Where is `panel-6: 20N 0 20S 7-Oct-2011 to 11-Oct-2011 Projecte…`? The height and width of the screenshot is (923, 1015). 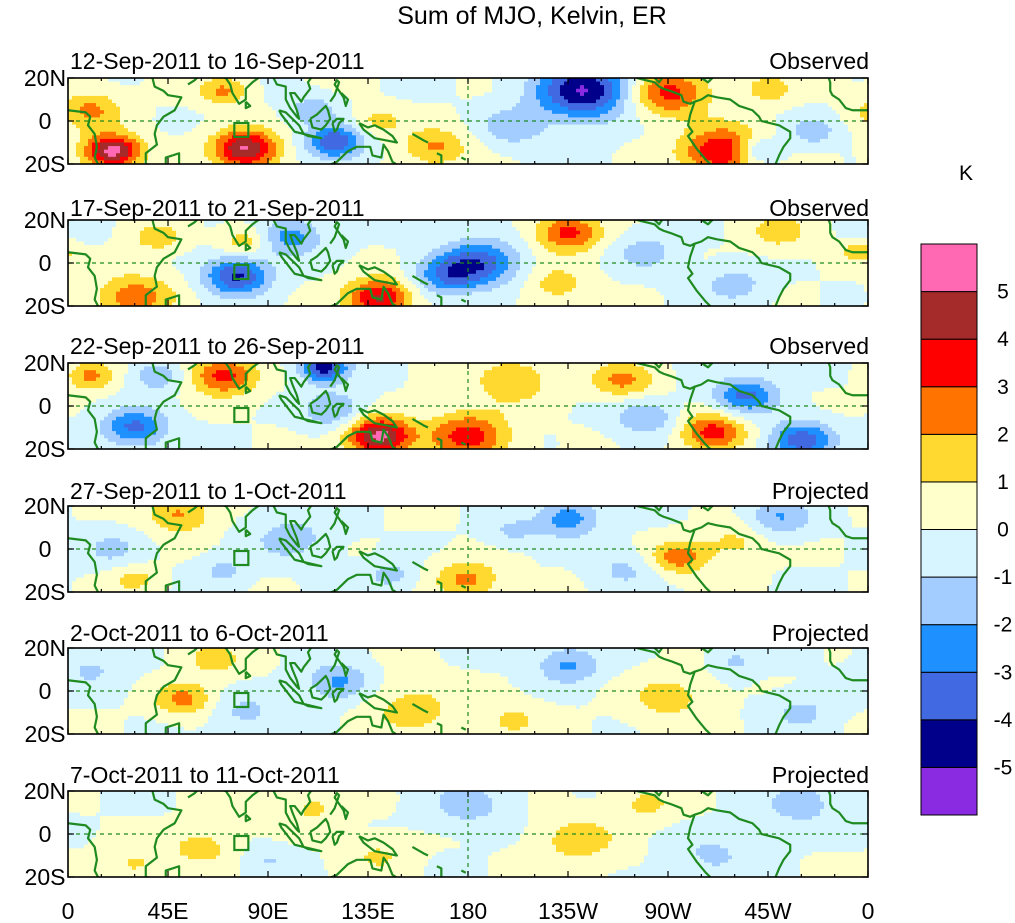
panel-6: 20N 0 20S 7-Oct-2011 to 11-Oct-2011 Projecte… is located at coordinates (446, 826).